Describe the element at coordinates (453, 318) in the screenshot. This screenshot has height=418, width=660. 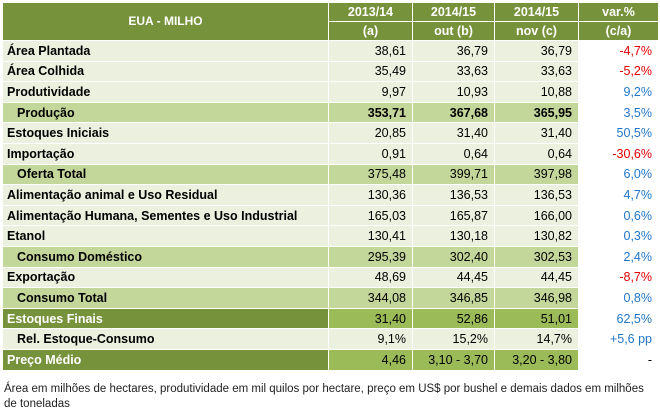
I see `cell-b: 52,86` at that location.